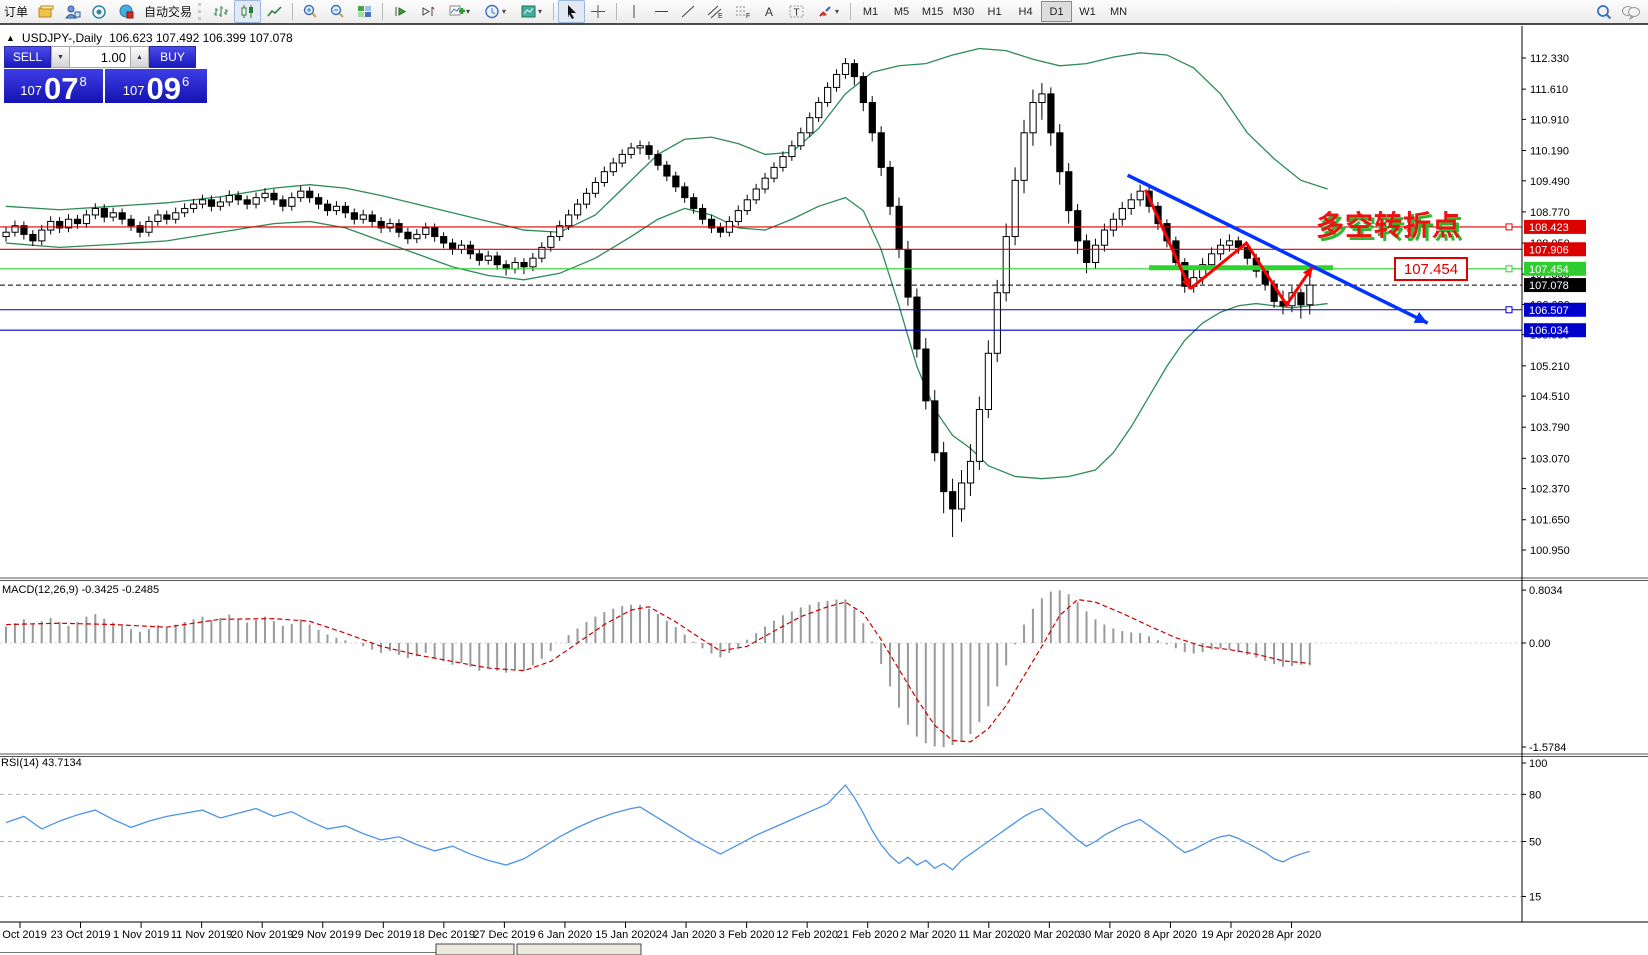 This screenshot has width=1648, height=955. Describe the element at coordinates (531, 11) in the screenshot. I see `templates-icon: ▾` at that location.